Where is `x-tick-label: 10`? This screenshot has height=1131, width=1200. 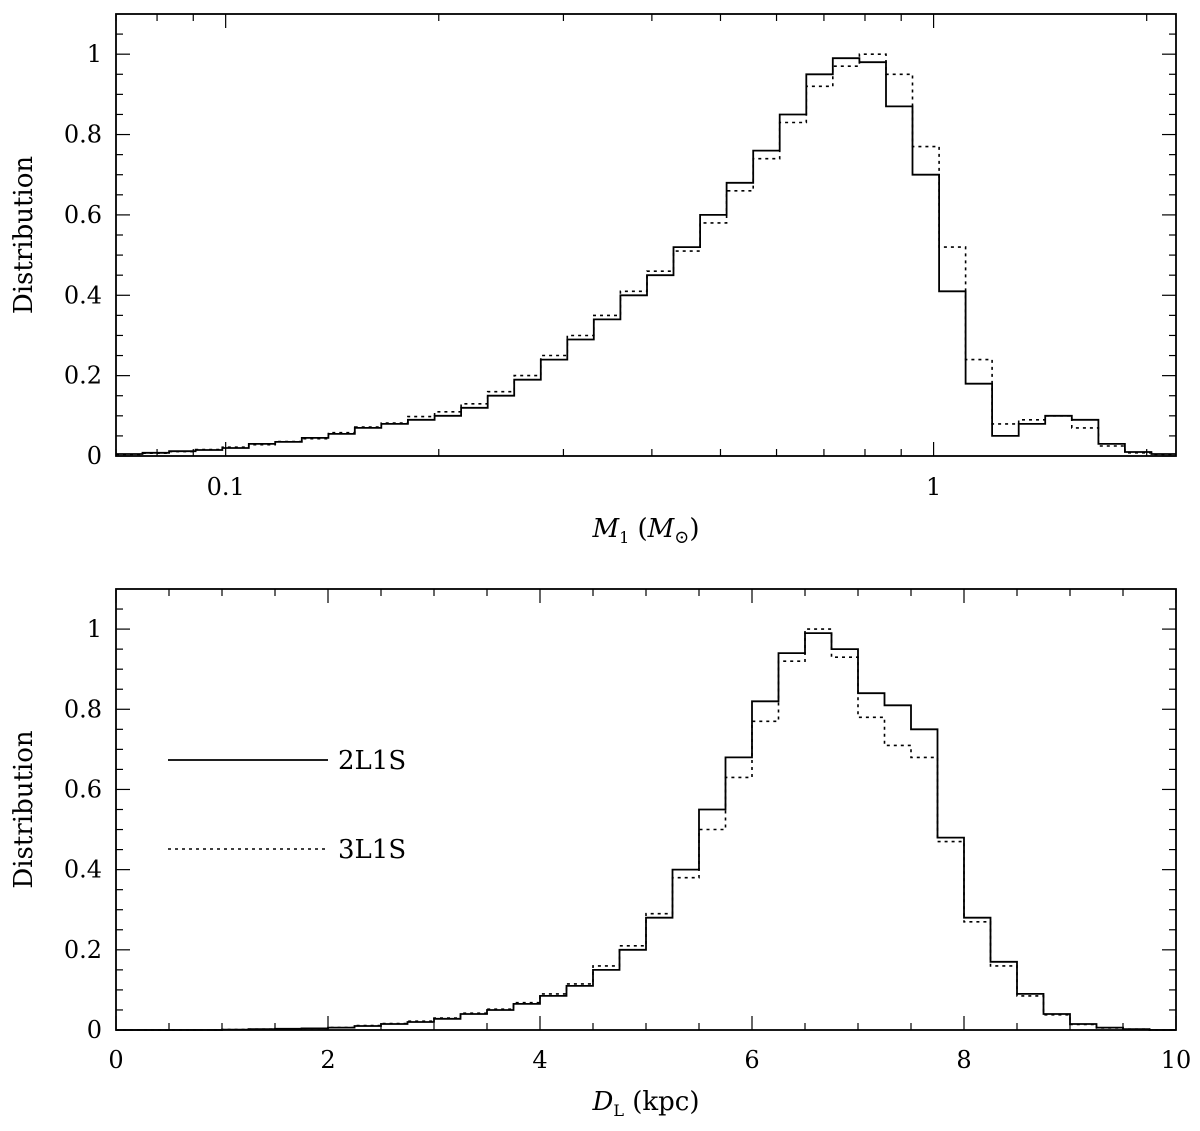 x-tick-label: 10 is located at coordinates (1176, 1060).